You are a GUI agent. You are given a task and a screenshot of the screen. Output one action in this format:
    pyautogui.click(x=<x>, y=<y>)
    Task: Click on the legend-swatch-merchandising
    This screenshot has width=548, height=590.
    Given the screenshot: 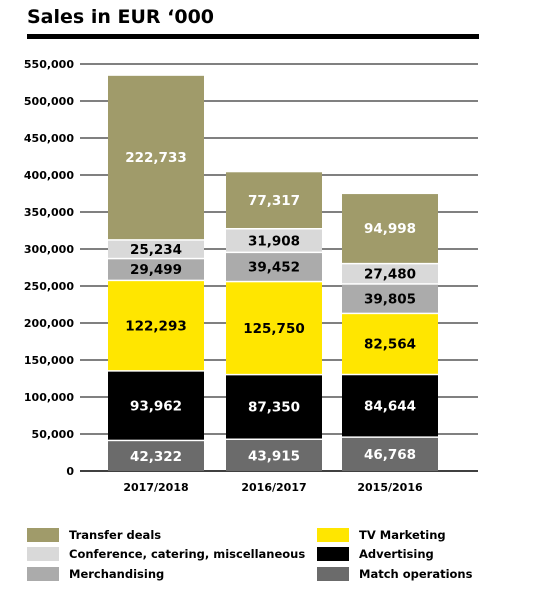 What is the action you would take?
    pyautogui.click(x=43, y=574)
    